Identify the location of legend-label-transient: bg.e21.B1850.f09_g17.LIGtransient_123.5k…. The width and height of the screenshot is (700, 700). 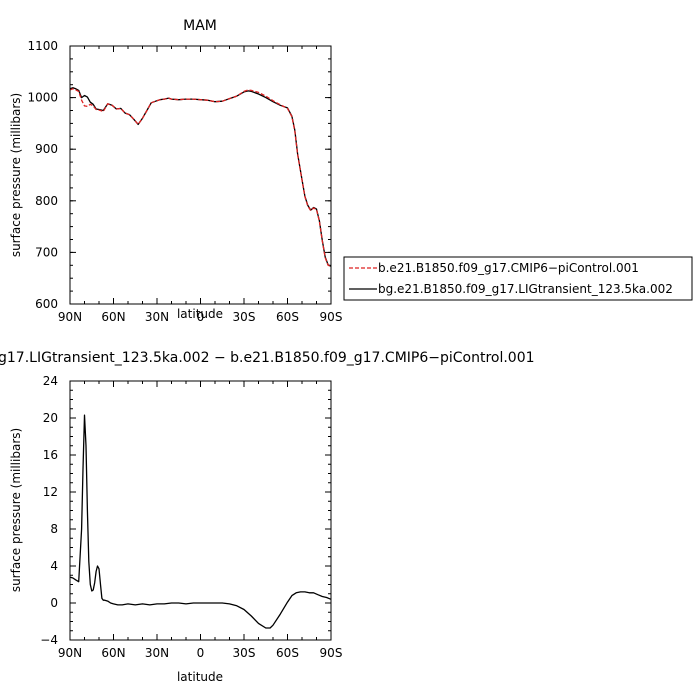
(525, 289).